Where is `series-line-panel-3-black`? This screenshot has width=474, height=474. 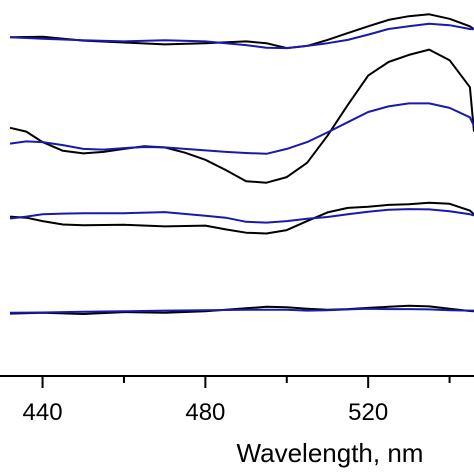
series-line-panel-3-black is located at coordinates (241, 218).